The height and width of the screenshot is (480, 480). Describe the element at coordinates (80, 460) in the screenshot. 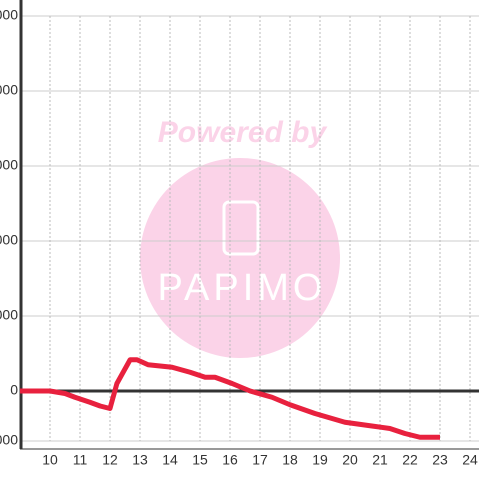

I see `x-tick-label: 11` at that location.